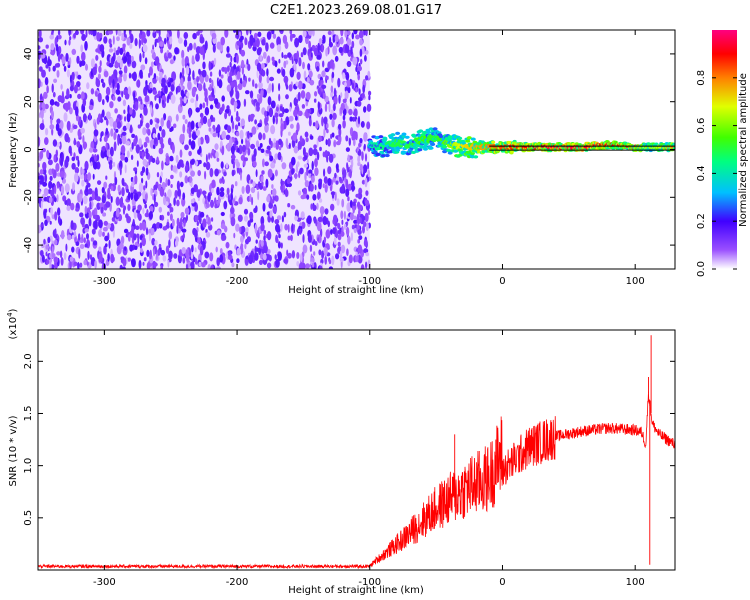 This screenshot has width=750, height=600. Describe the element at coordinates (724, 149) in the screenshot. I see `colorbar-gradient` at that location.